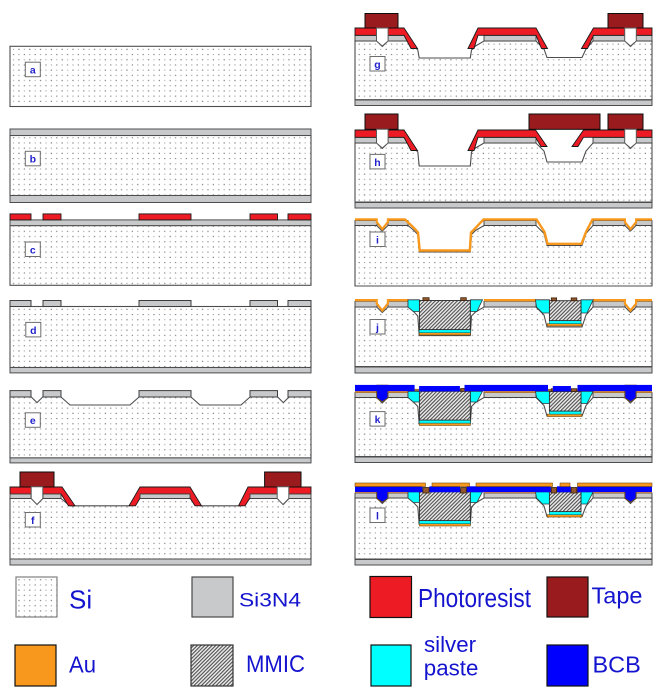 The height and width of the screenshot is (699, 662). I want to click on svg-text: paste, so click(451, 667).